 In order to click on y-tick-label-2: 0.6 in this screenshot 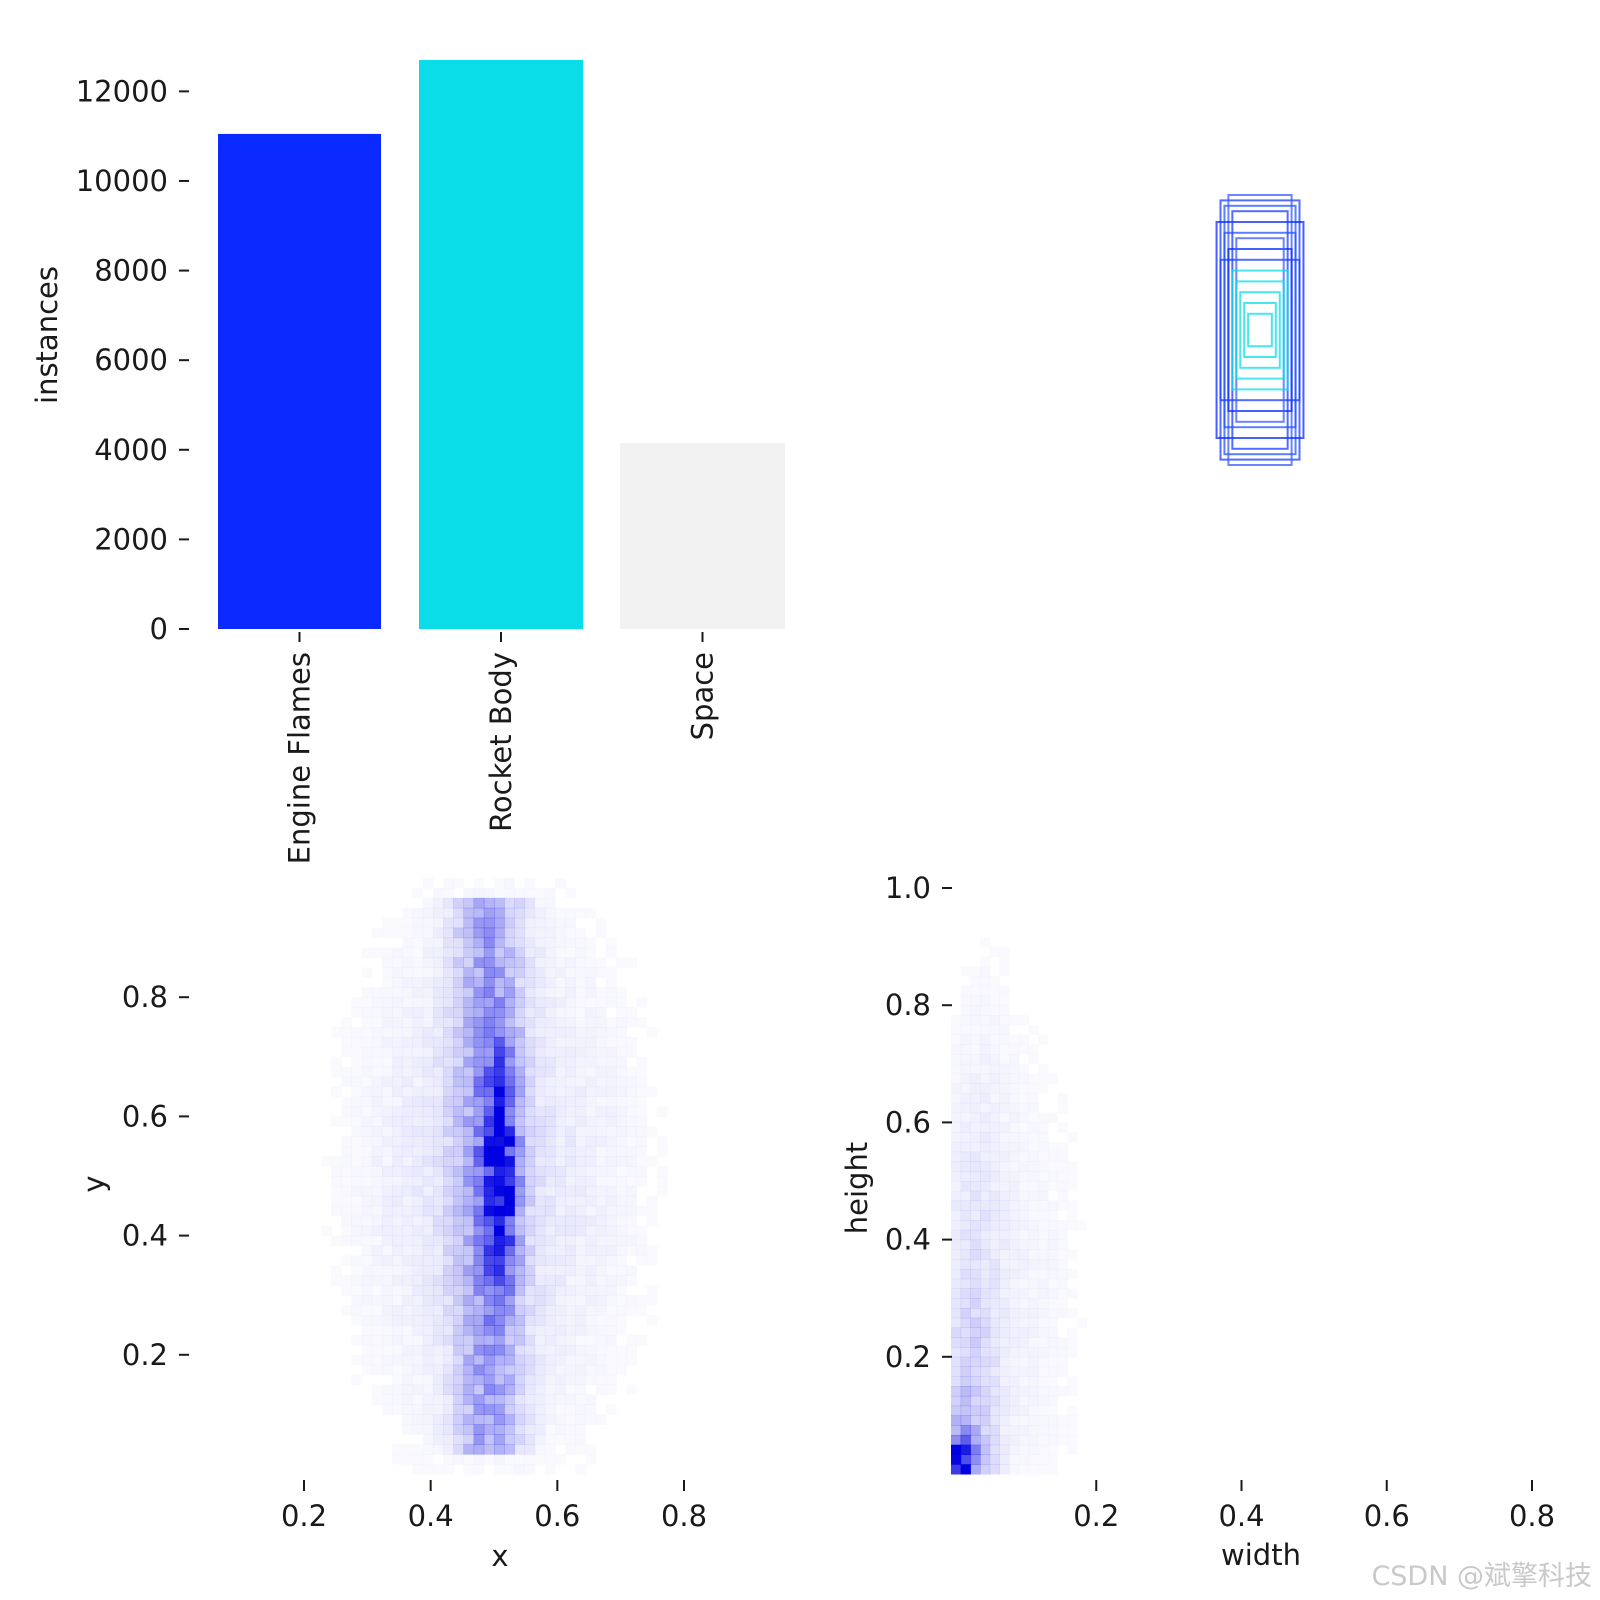, I will do `click(145, 1116)`.